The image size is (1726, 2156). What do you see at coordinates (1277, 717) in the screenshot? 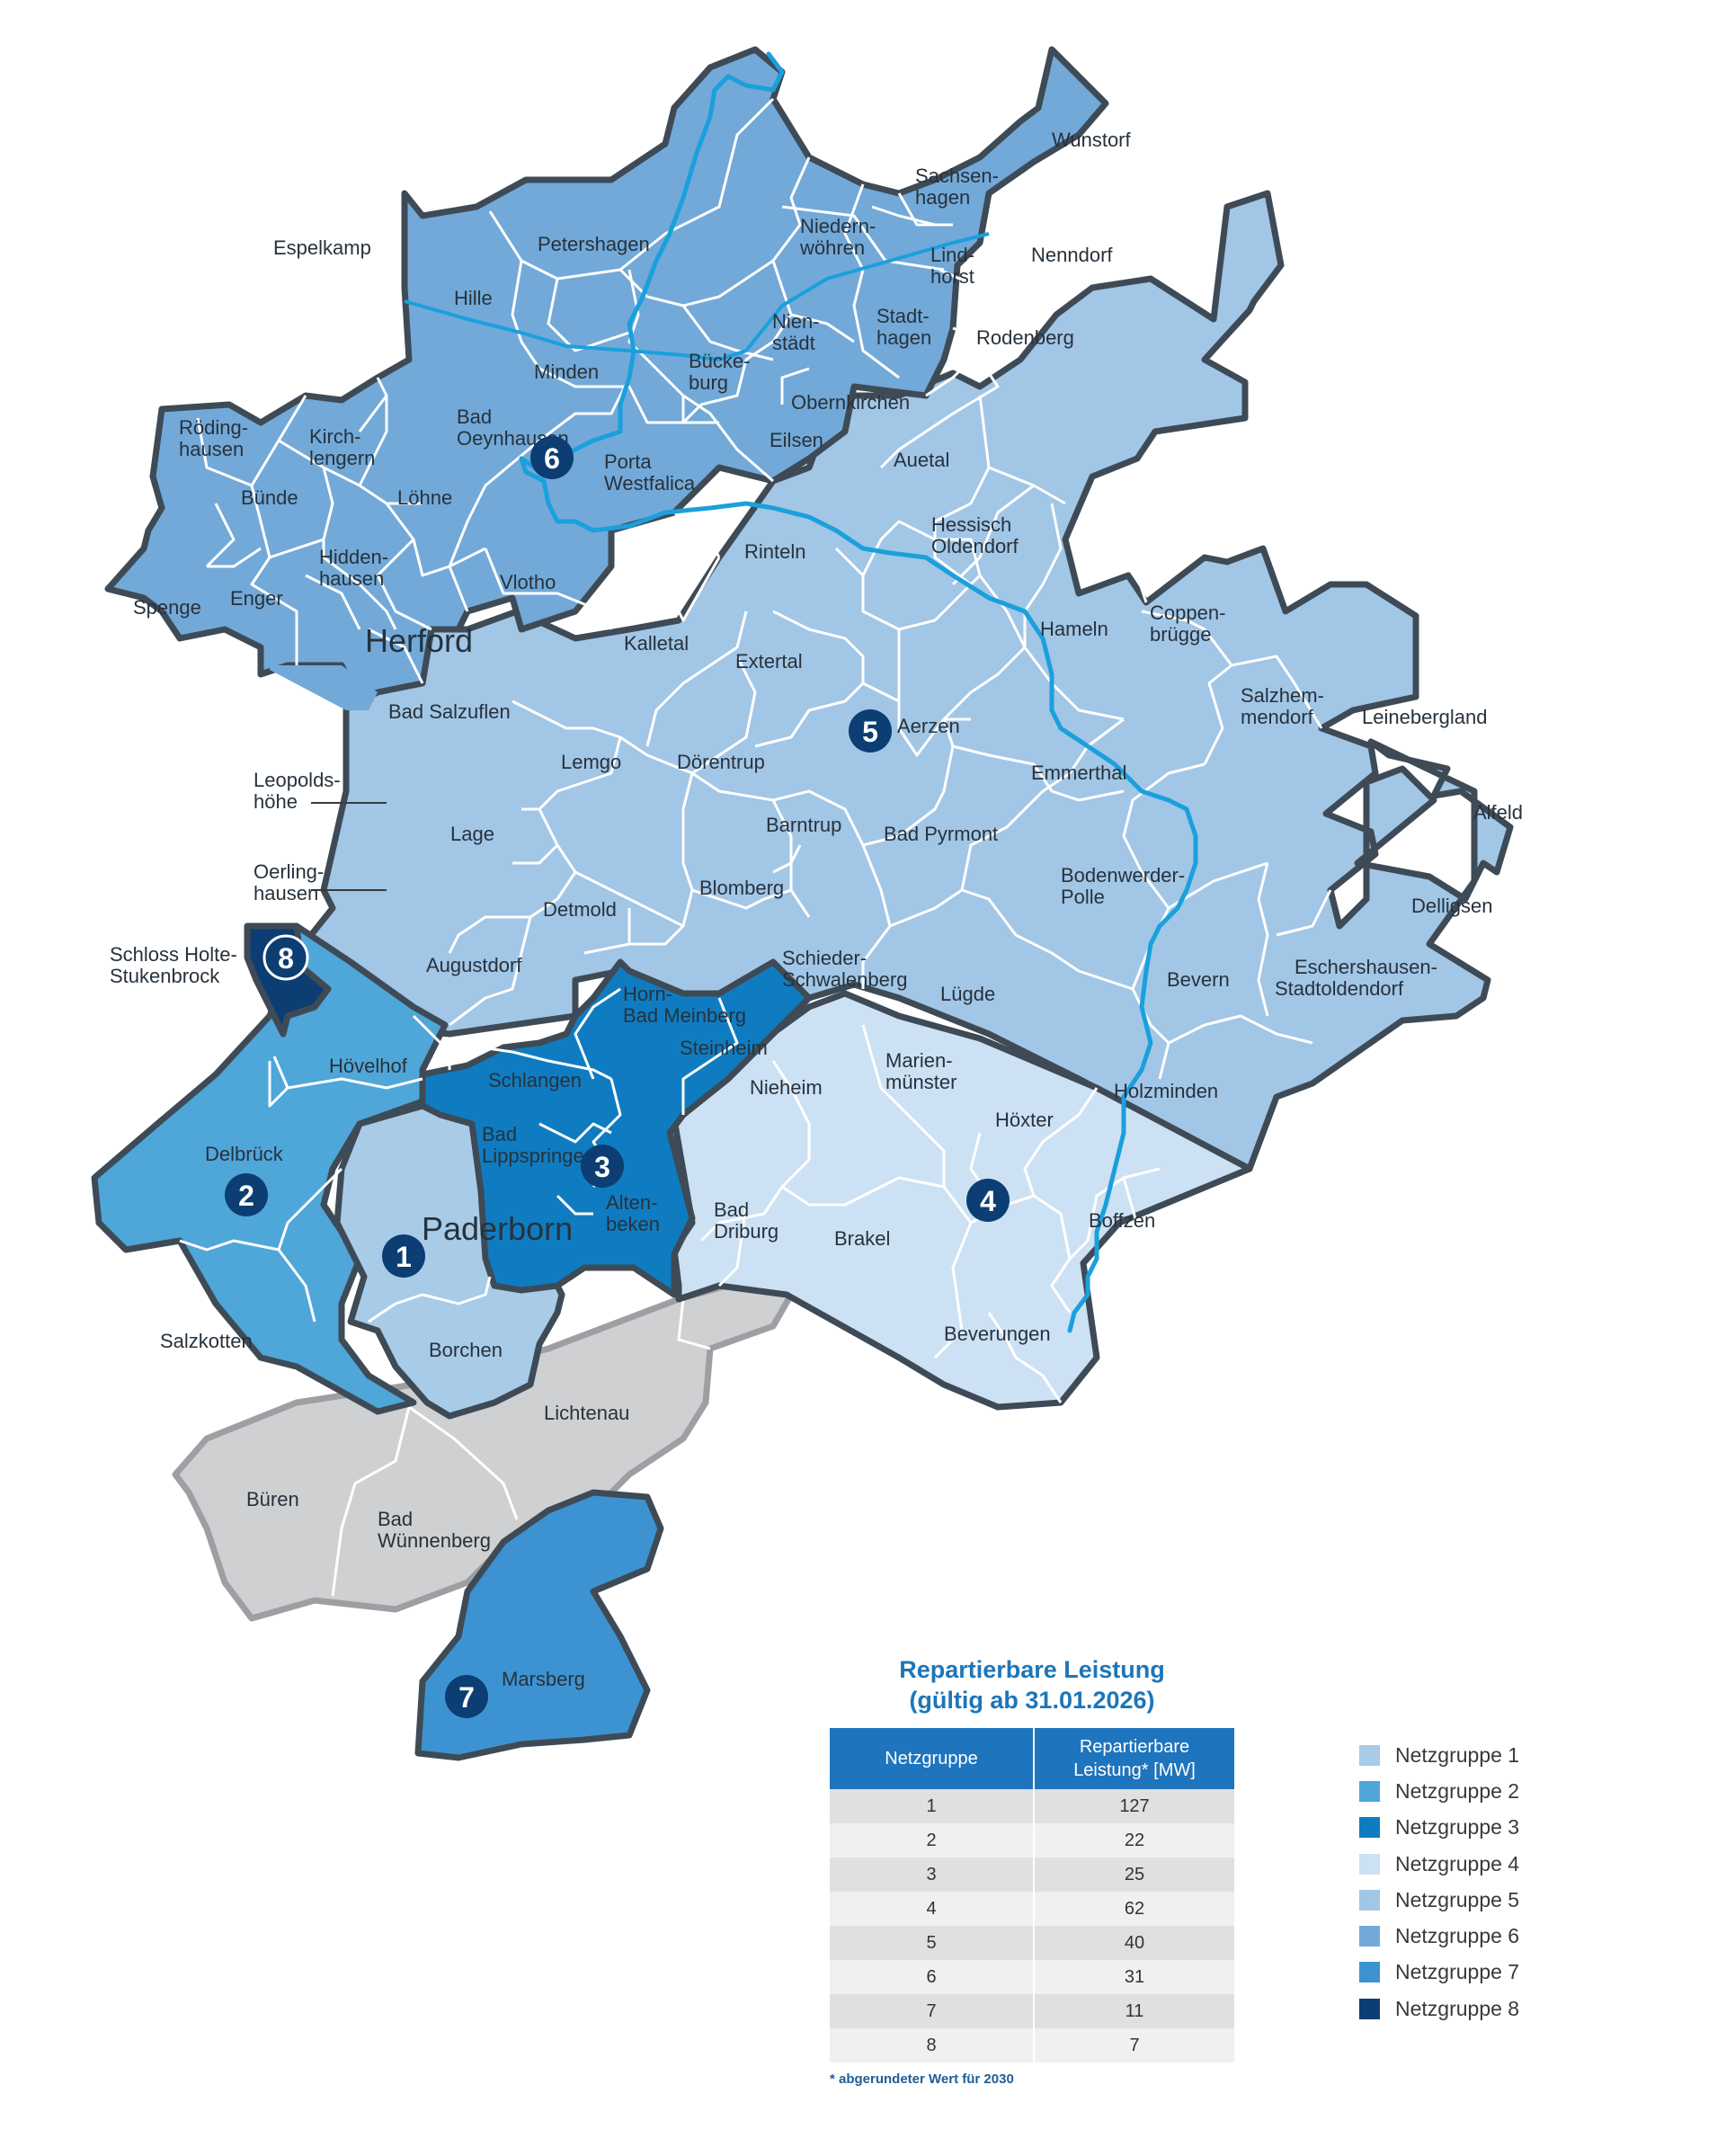
I see `label-salzhemmendorf-2: mendorf` at bounding box center [1277, 717].